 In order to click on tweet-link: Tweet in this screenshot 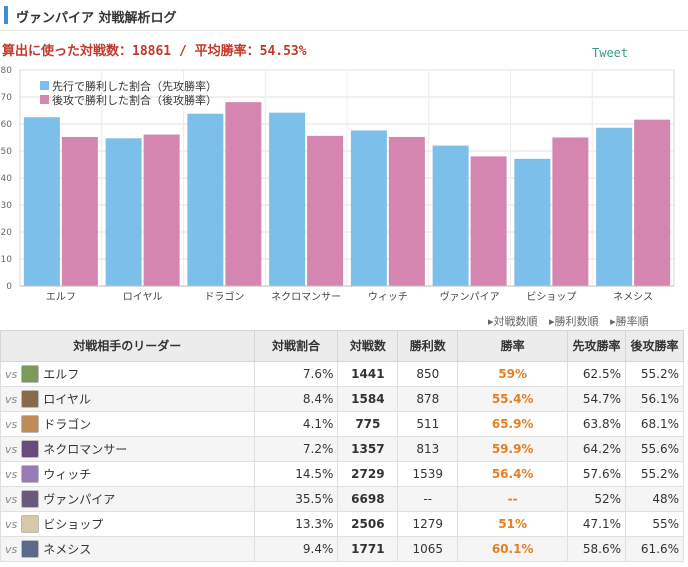, I will do `click(610, 53)`.